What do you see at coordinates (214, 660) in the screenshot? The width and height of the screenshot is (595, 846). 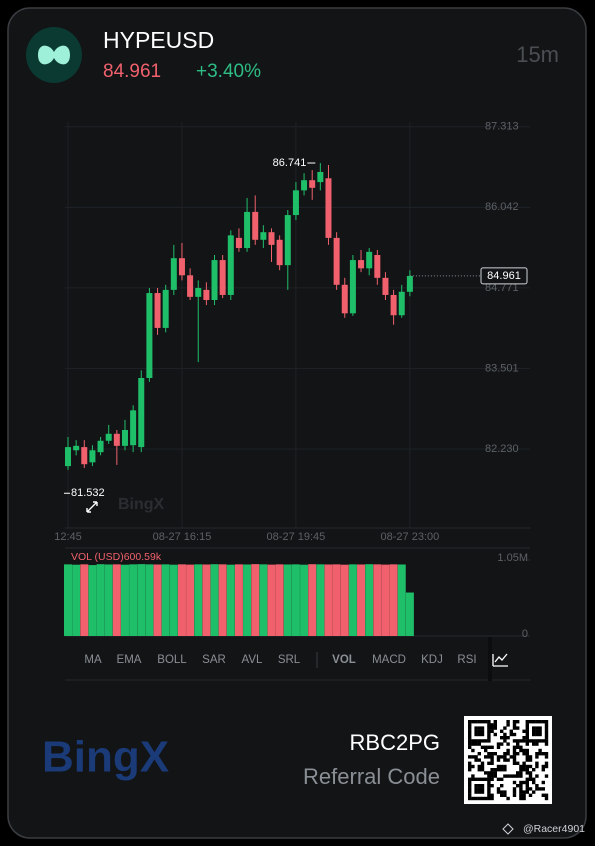 I see `indicator-tab: SAR` at bounding box center [214, 660].